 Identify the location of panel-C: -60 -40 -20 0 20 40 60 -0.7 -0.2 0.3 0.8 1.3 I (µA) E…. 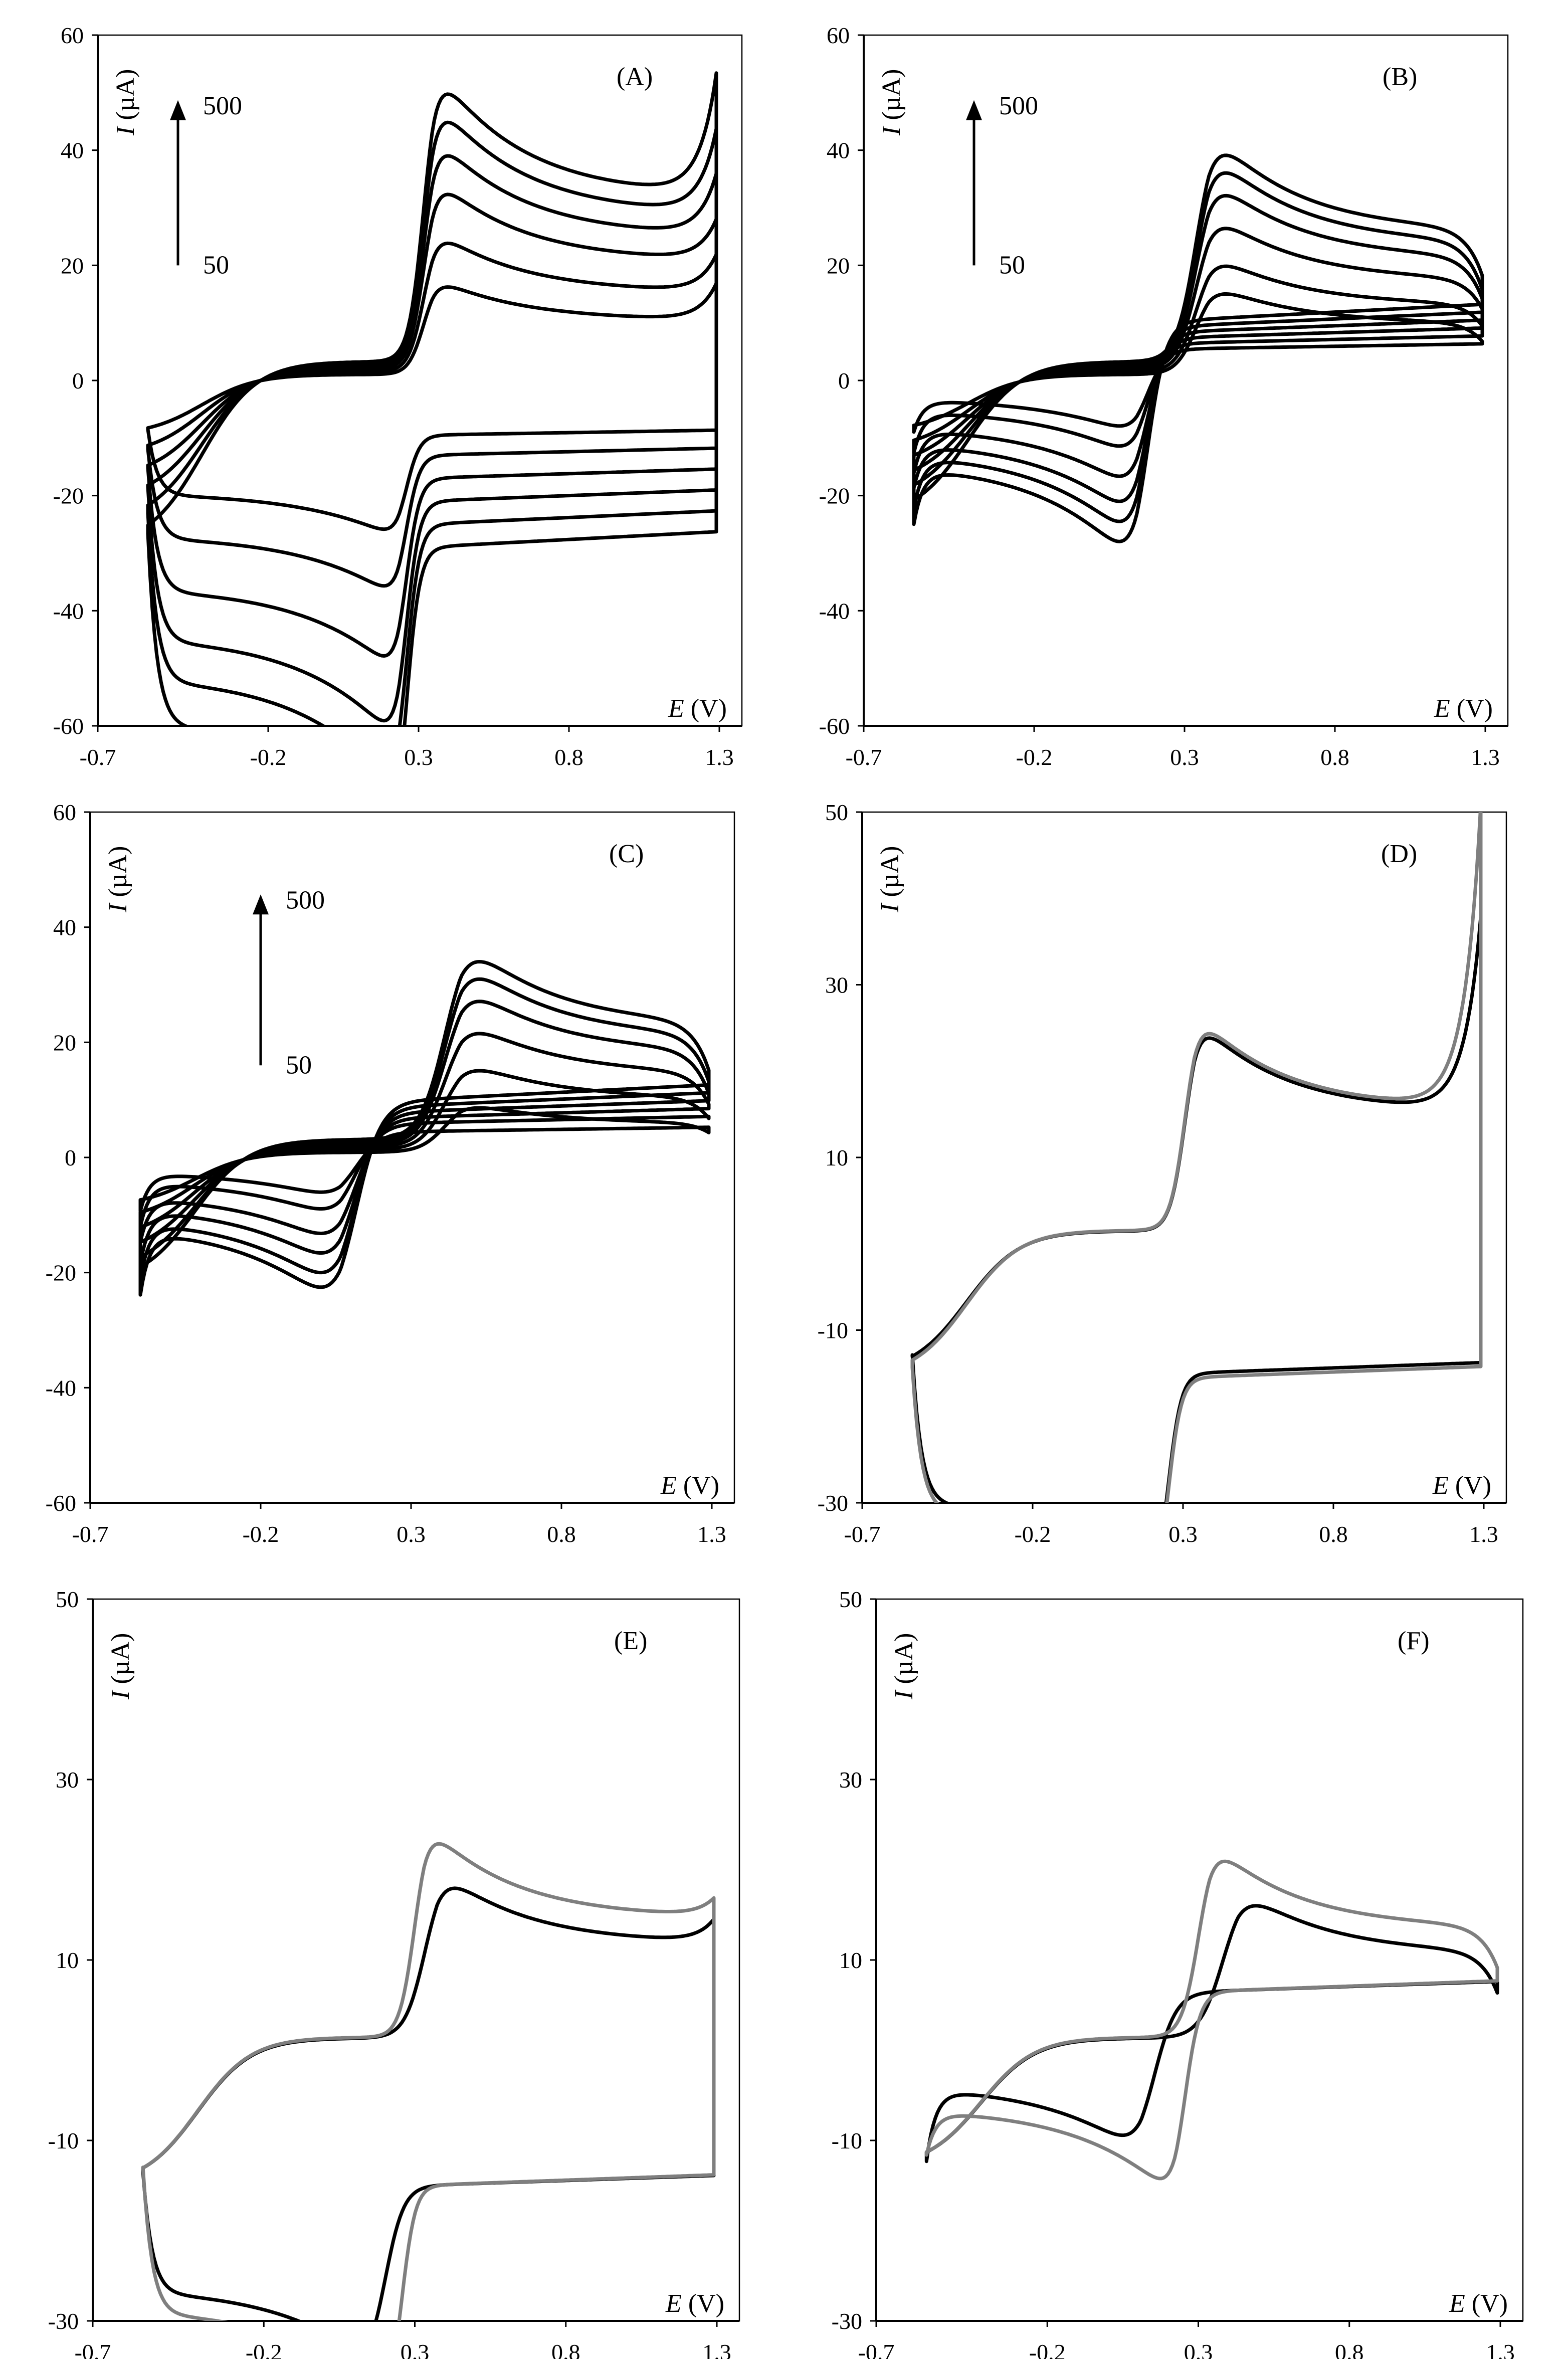
(390, 1173).